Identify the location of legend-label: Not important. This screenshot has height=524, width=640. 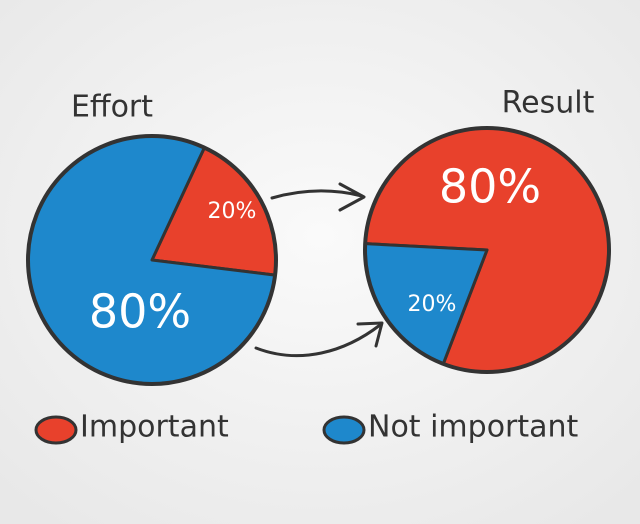
(473, 427).